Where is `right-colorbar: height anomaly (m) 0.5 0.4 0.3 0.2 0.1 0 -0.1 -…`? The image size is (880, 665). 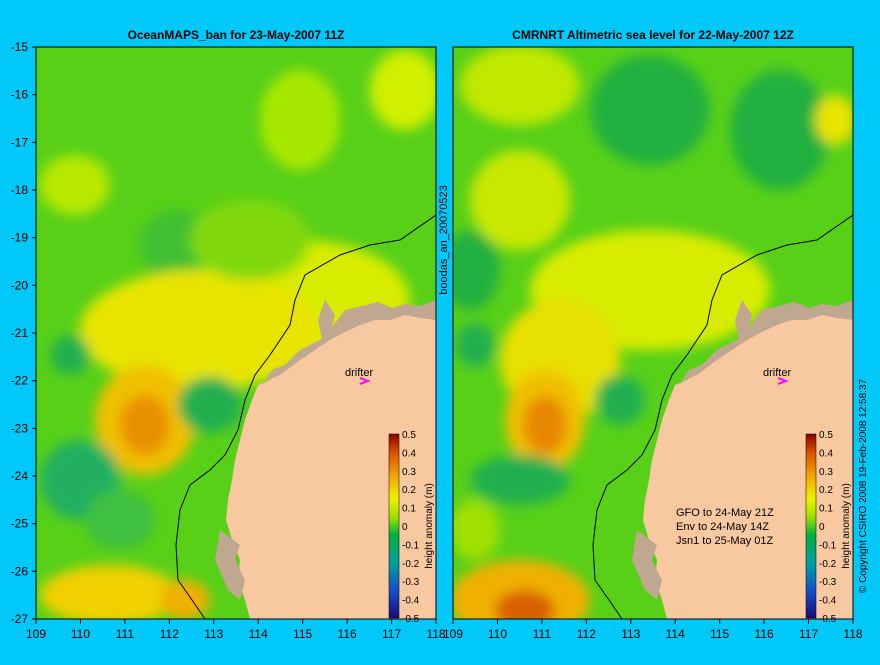 right-colorbar: height anomaly (m) 0.5 0.4 0.3 0.2 0.1 0 -0.1 -… is located at coordinates (828, 527).